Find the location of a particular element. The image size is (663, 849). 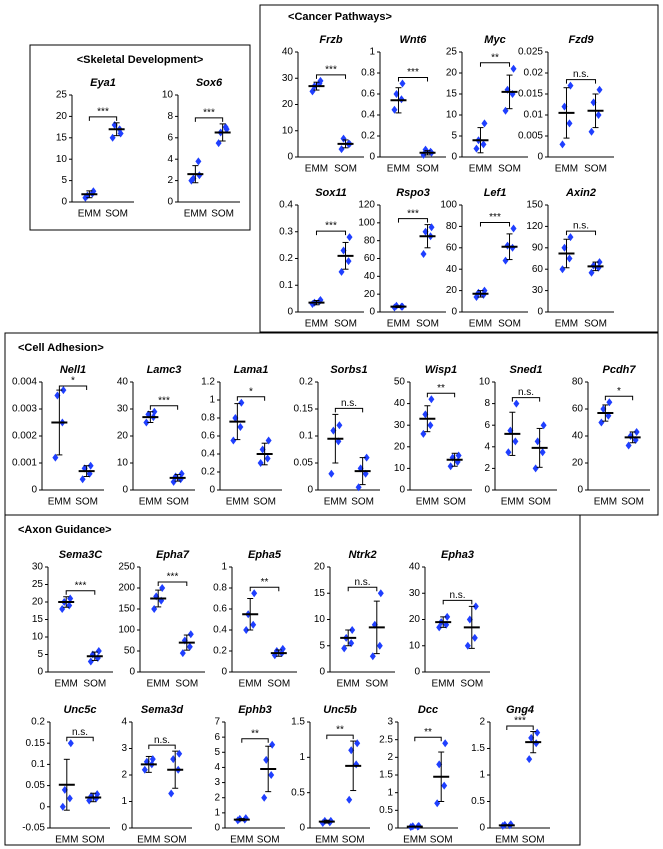

chart-title: Epha3 is located at coordinates (457, 555).